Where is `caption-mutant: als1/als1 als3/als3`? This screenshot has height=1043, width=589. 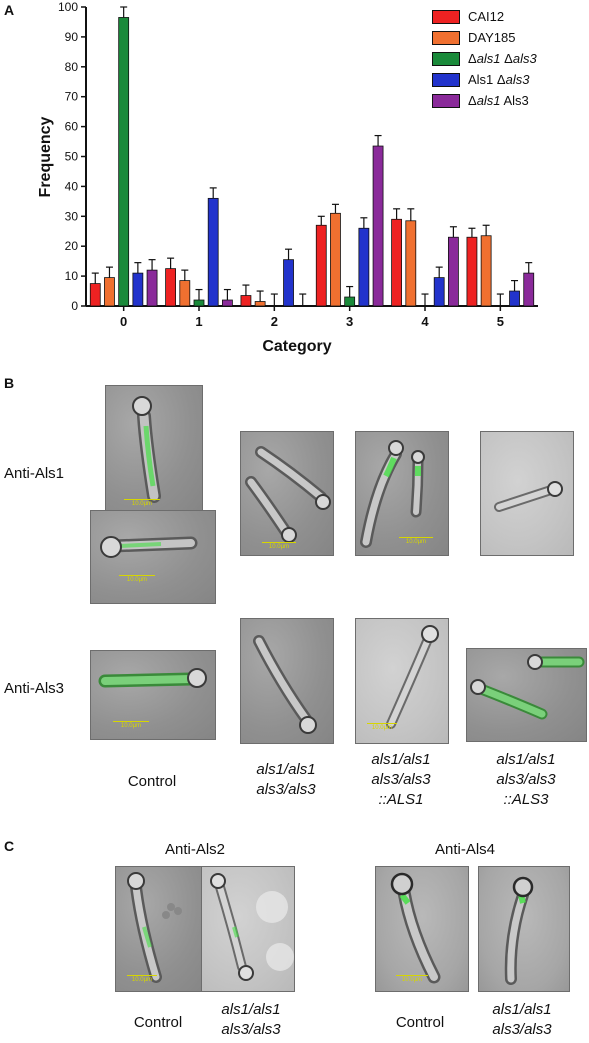
caption-mutant: als1/als1 als3/als3 is located at coordinates (286, 780).